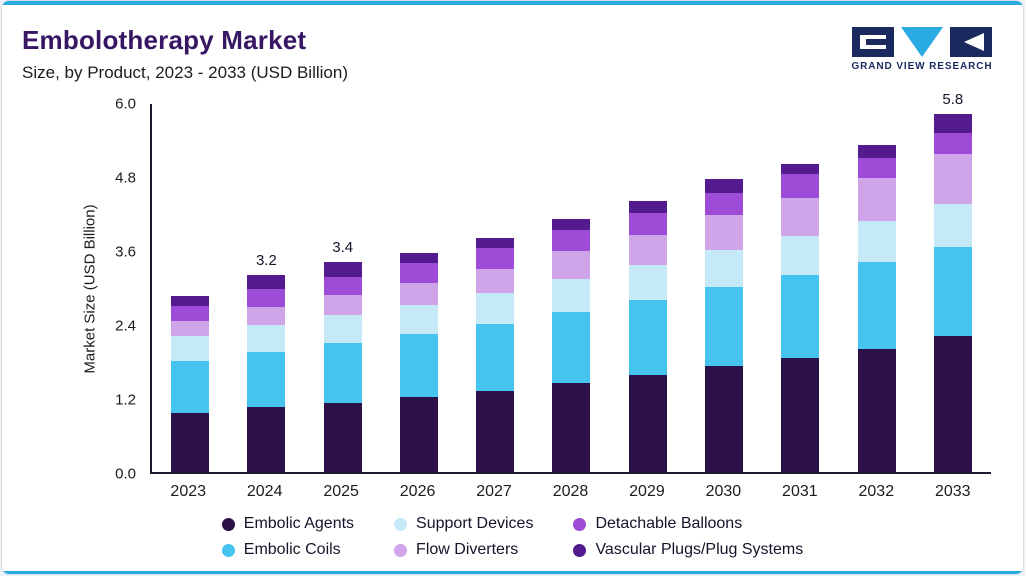 The height and width of the screenshot is (576, 1025). Describe the element at coordinates (266, 260) in the screenshot. I see `bar-total-label: 3.2` at that location.